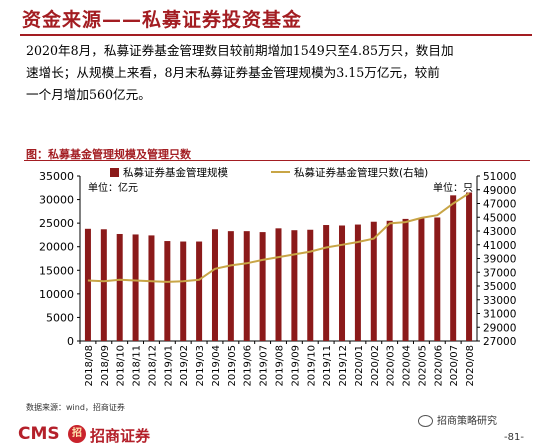  I want to click on x-axis-tick-label: 2019/06, so click(248, 366).